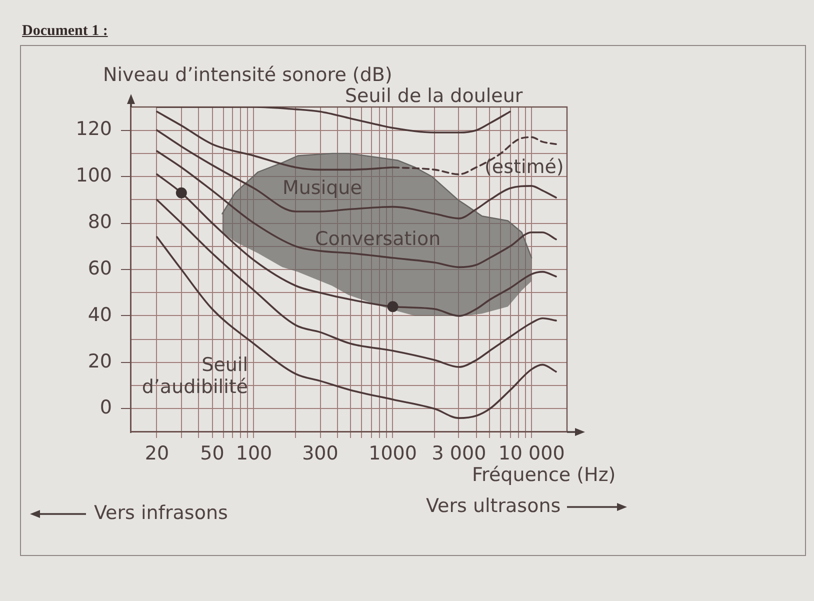 This screenshot has width=814, height=601. What do you see at coordinates (100, 268) in the screenshot?
I see `y-tick-label: 60` at bounding box center [100, 268].